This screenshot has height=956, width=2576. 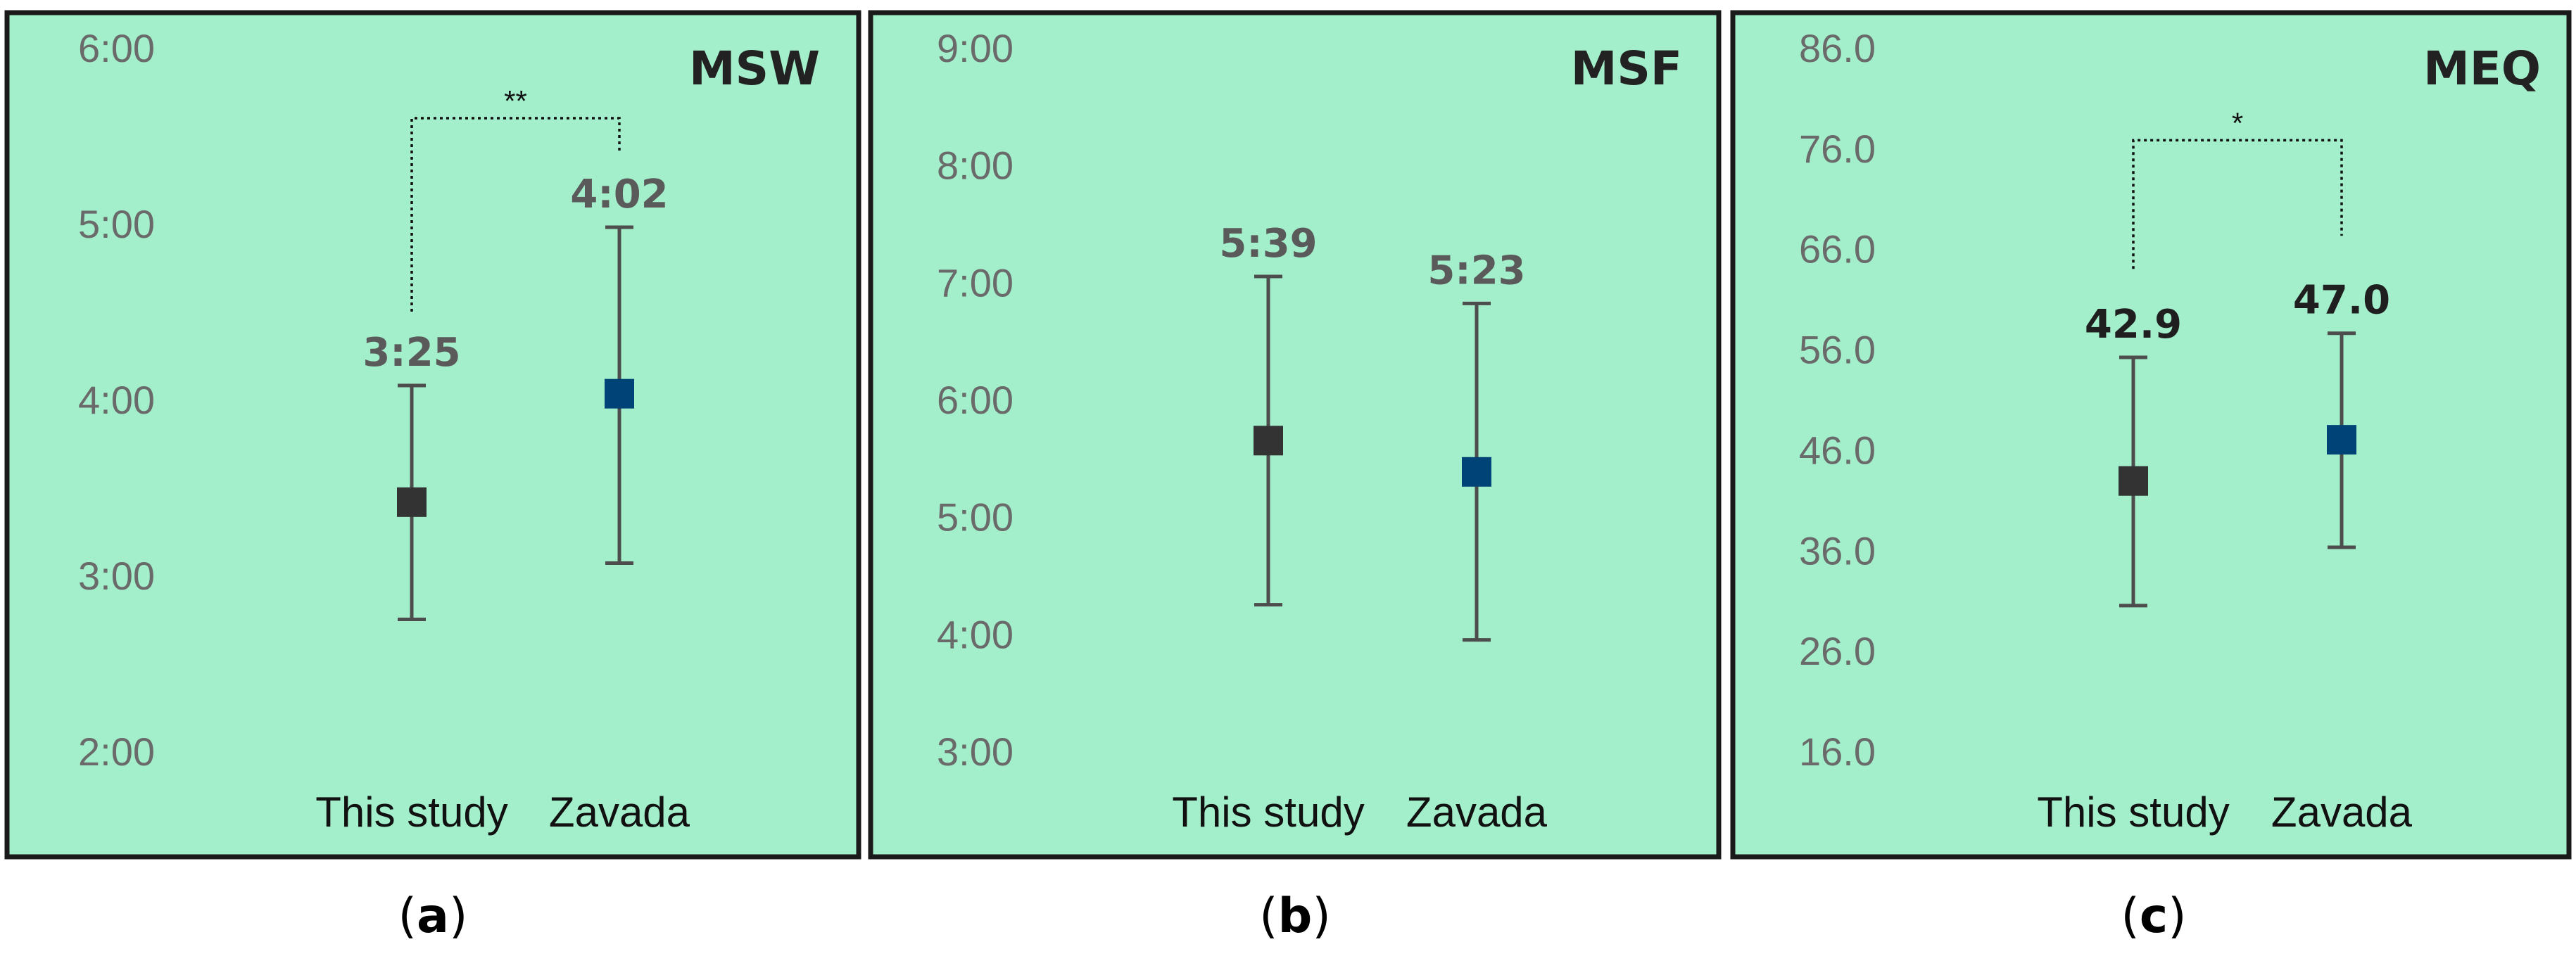 What do you see at coordinates (1626, 69) in the screenshot?
I see `panel-title: MSF` at bounding box center [1626, 69].